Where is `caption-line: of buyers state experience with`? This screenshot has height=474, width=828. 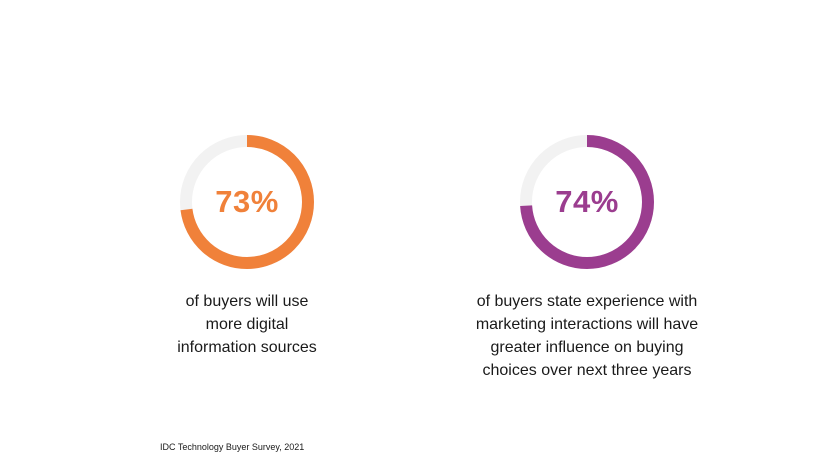
caption-line: of buyers state experience with is located at coordinates (587, 301).